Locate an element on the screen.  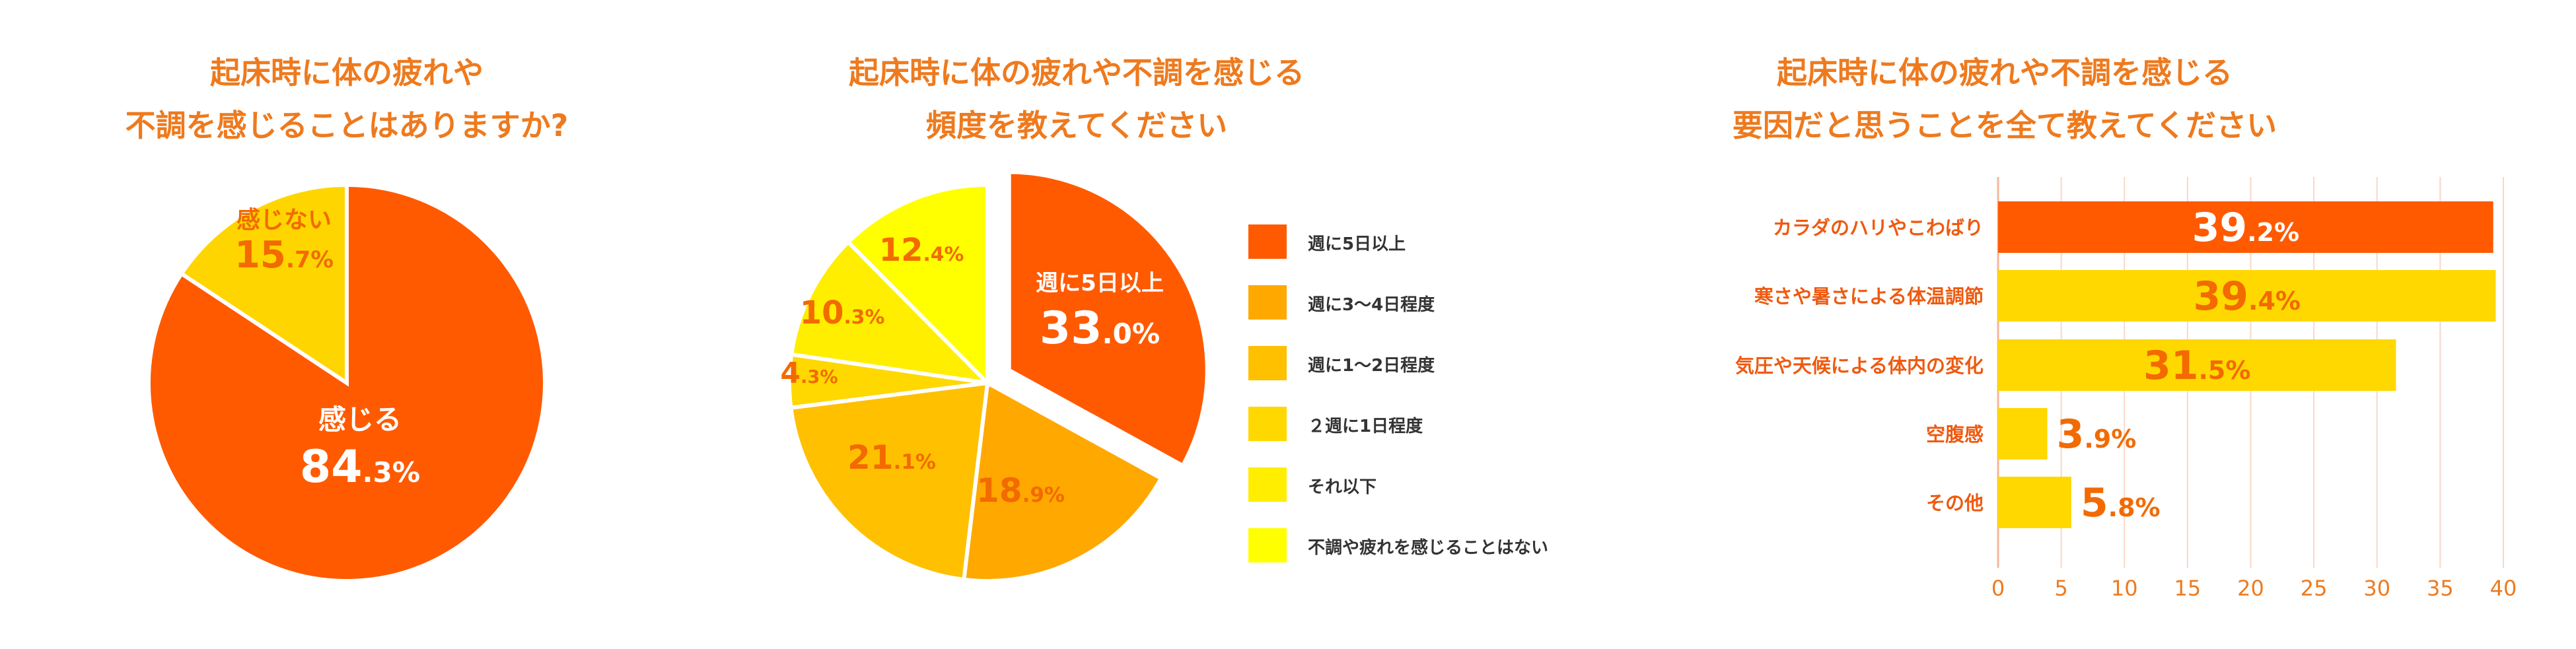
chart-title-2: 起床時に体の疲れや不調を感じる 頻度を教えてください is located at coordinates (1077, 99).